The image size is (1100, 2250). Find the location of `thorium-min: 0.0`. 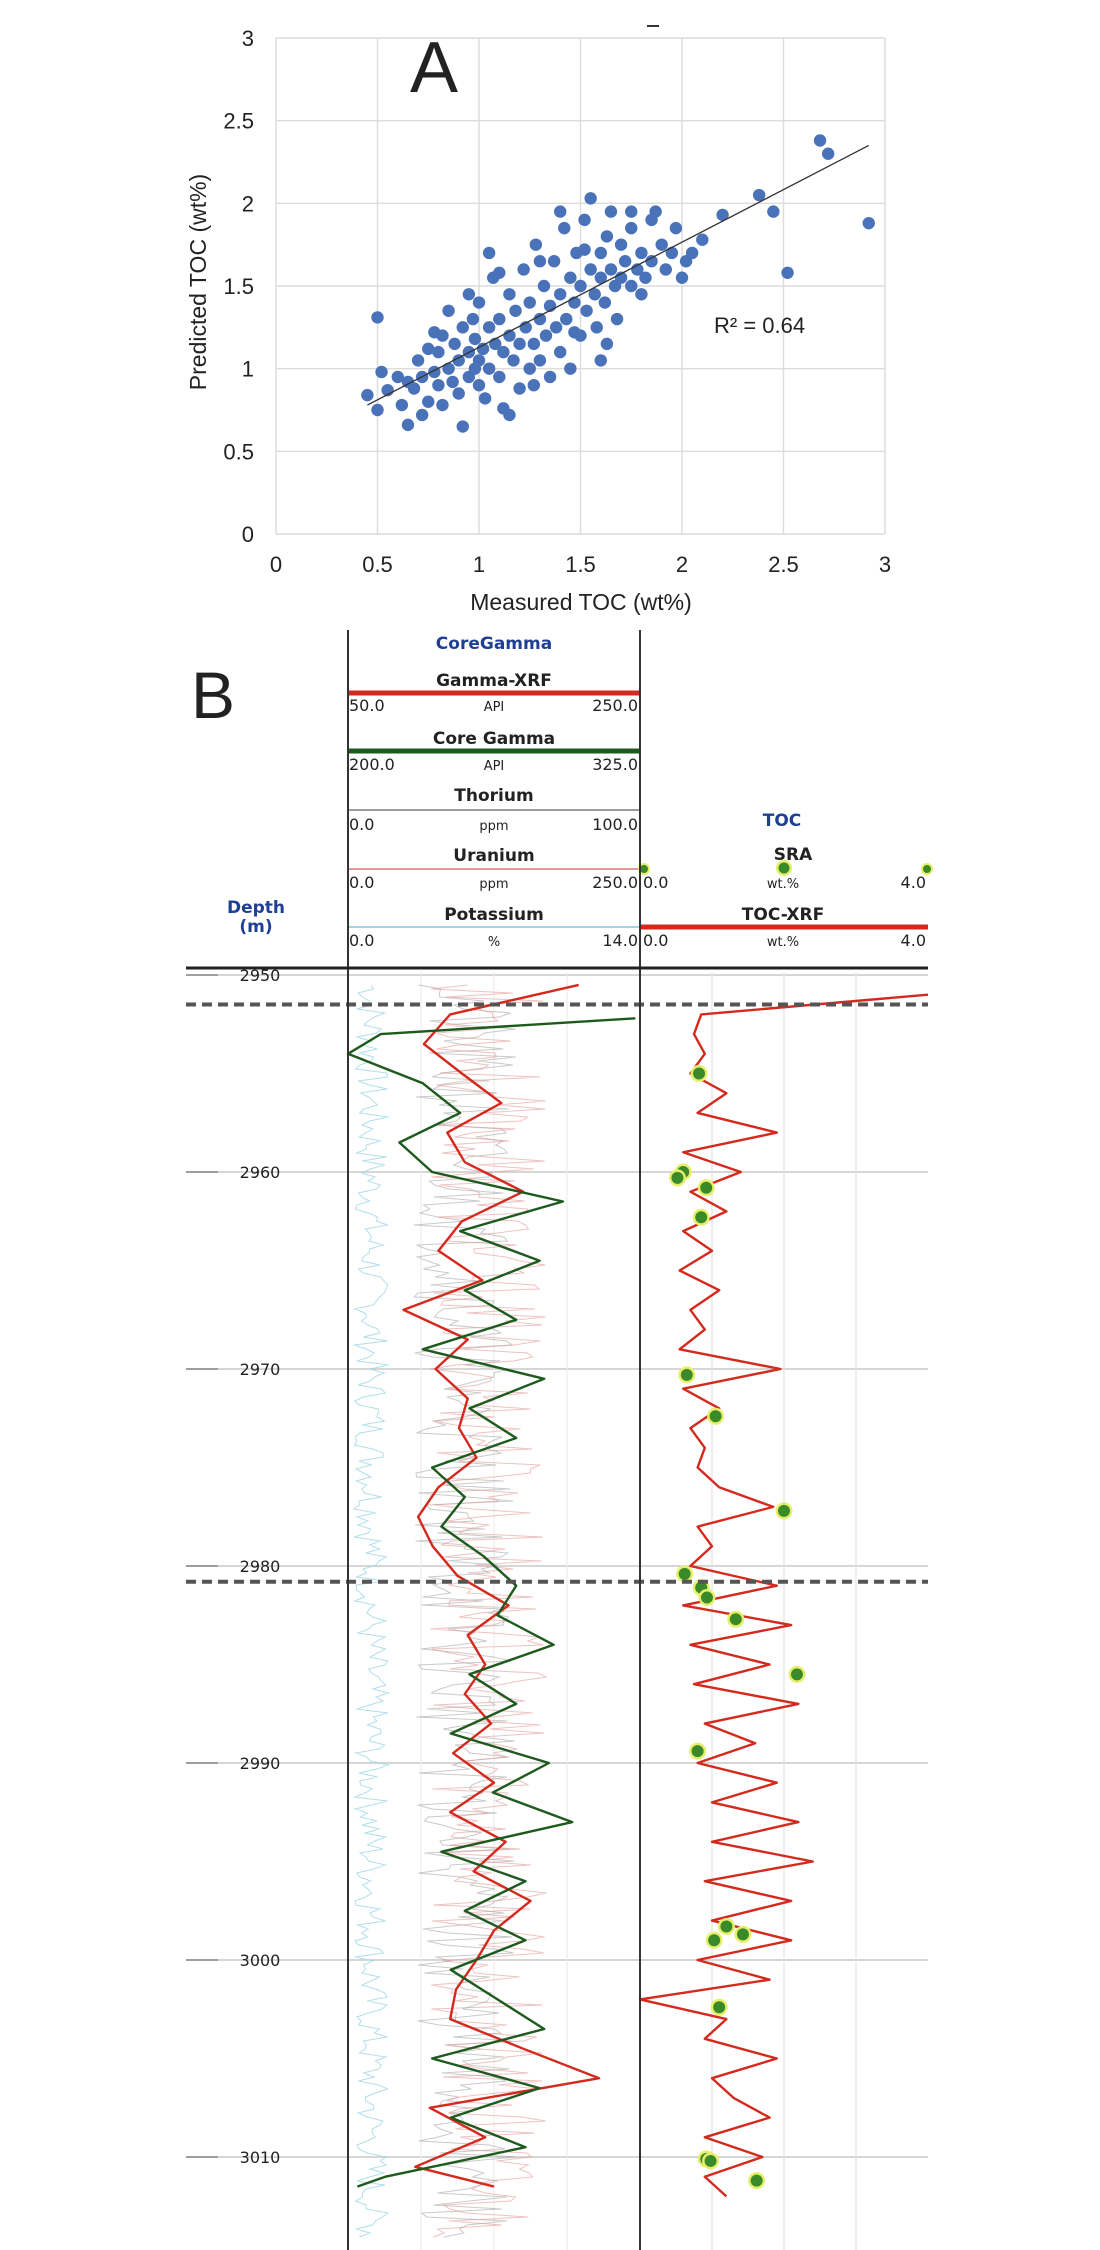

thorium-min: 0.0 is located at coordinates (361, 824).